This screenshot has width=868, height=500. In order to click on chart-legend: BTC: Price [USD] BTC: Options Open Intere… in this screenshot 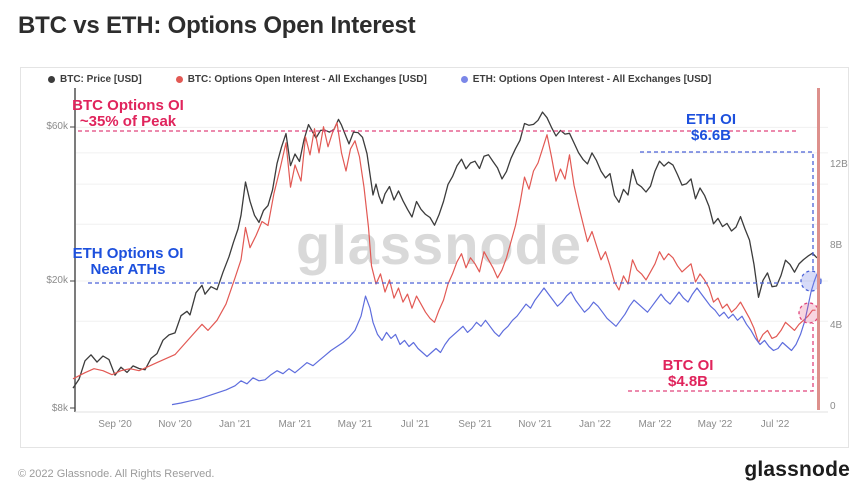, I will do `click(379, 79)`.